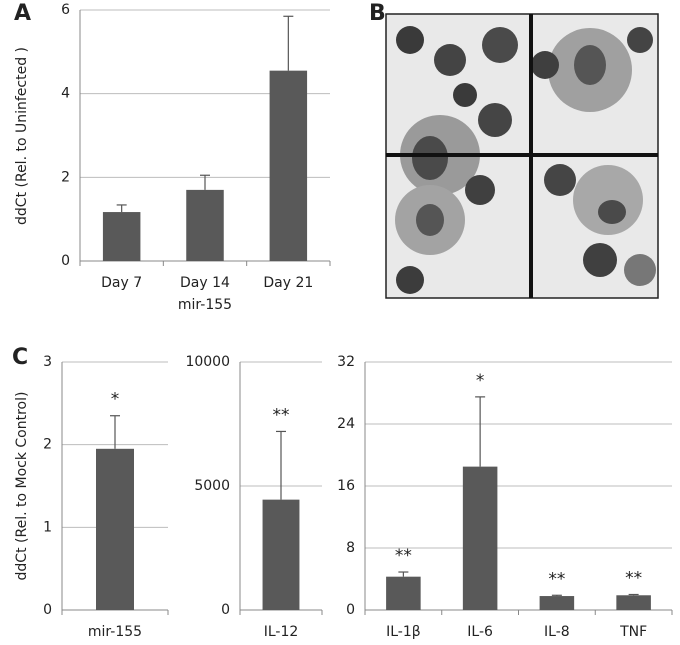 Image resolution: width=680 pixels, height=645 pixels. I want to click on panel-label: B, so click(377, 13).